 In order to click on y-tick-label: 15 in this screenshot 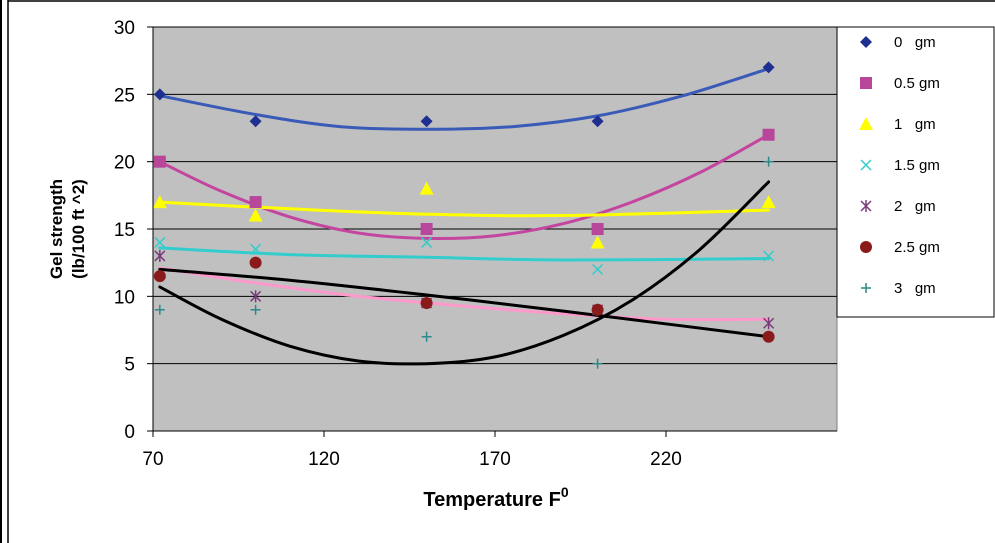, I will do `click(124, 230)`.